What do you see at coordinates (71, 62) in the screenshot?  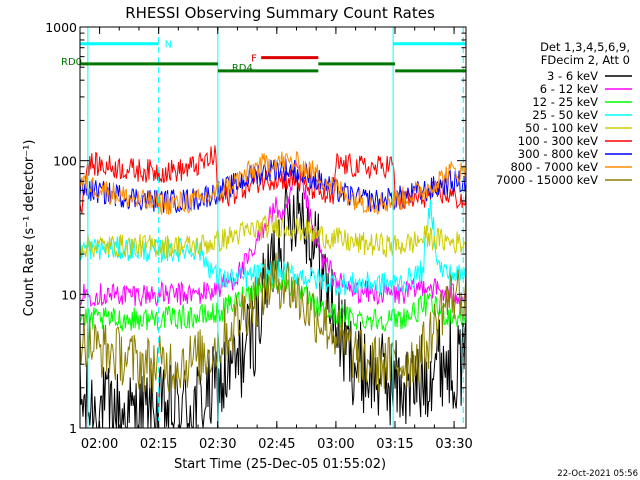 I see `annotation-label-rd0: RD0` at bounding box center [71, 62].